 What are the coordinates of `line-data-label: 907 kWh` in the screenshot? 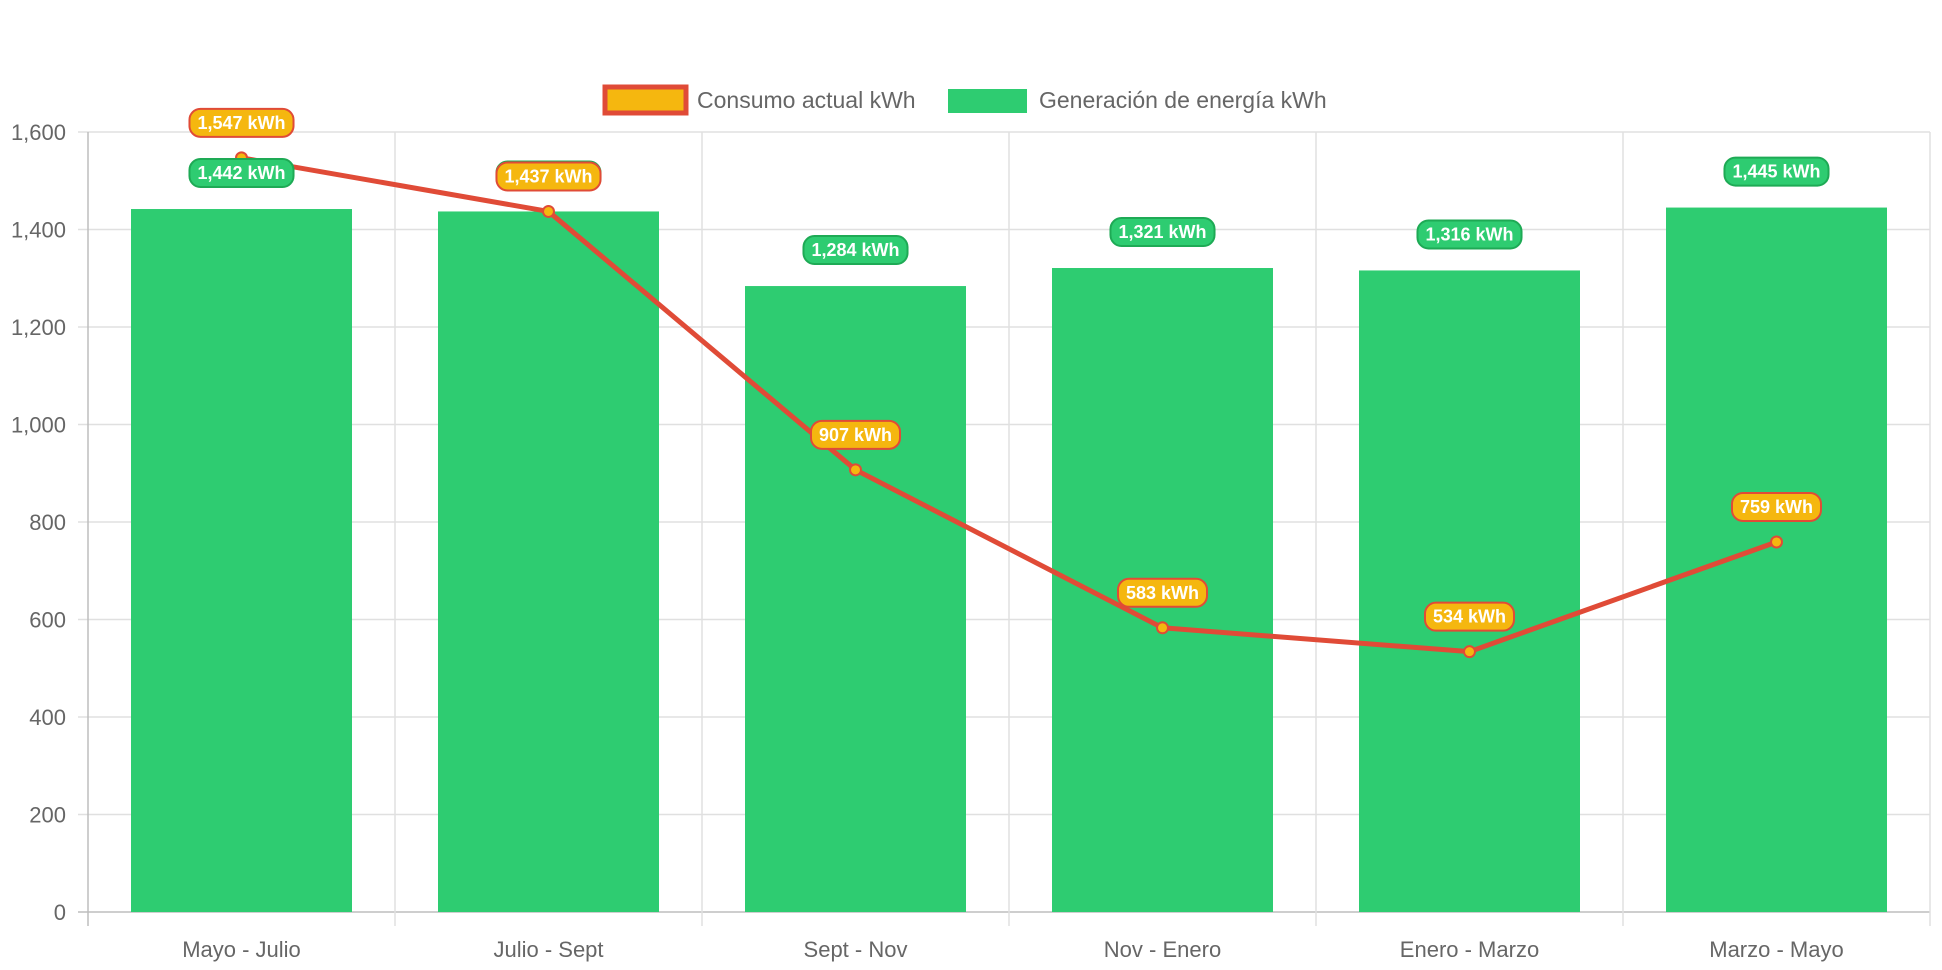 It's located at (855, 434).